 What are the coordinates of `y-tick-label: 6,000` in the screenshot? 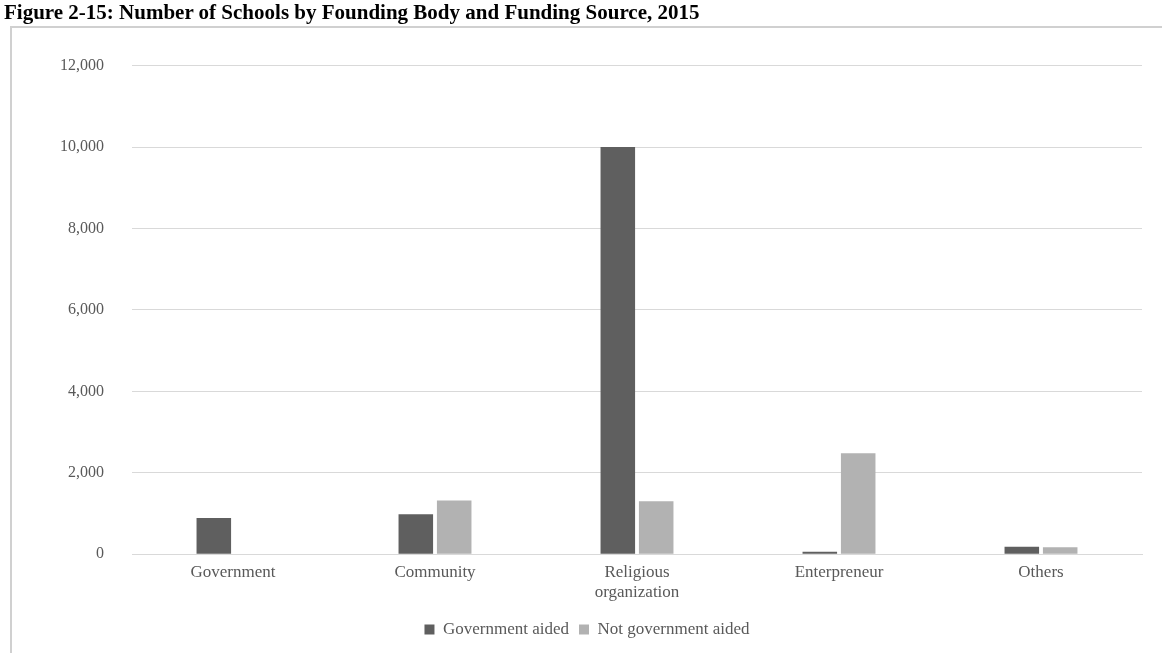 It's located at (86, 309).